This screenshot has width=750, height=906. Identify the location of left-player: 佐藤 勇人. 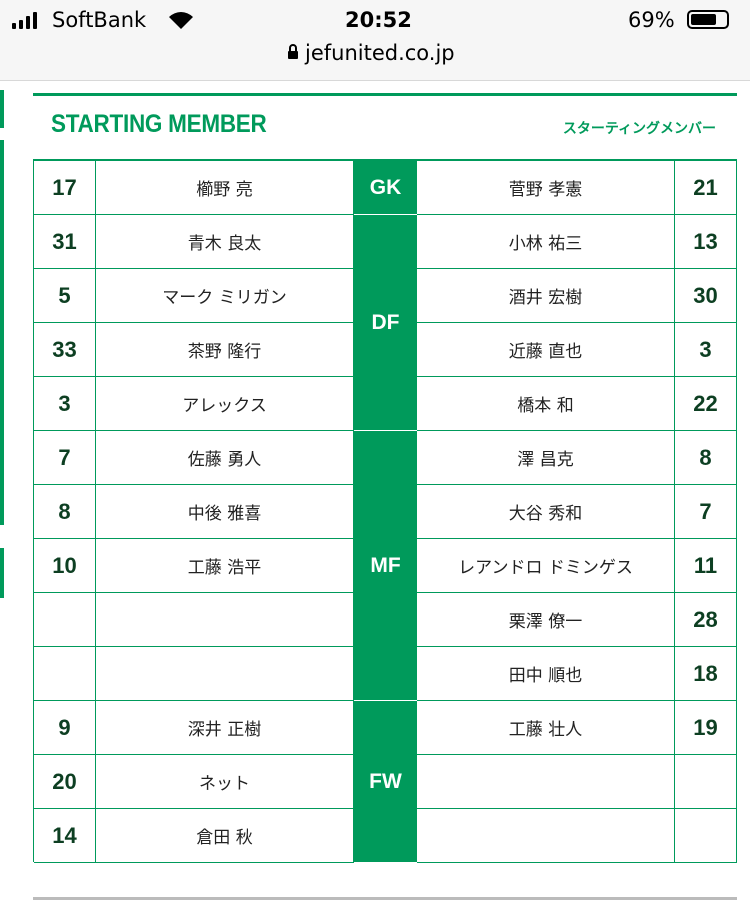
(225, 458).